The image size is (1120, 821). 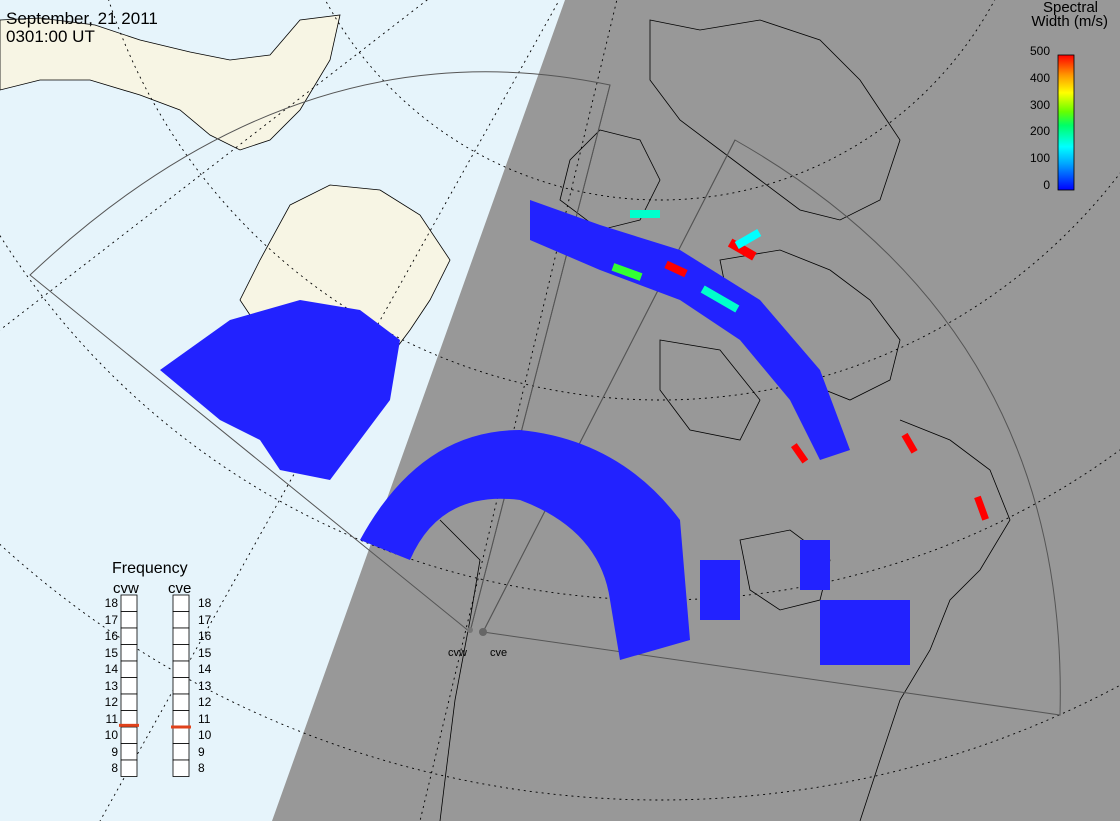 I want to click on colorbar-tick: 200, so click(x=1039, y=131).